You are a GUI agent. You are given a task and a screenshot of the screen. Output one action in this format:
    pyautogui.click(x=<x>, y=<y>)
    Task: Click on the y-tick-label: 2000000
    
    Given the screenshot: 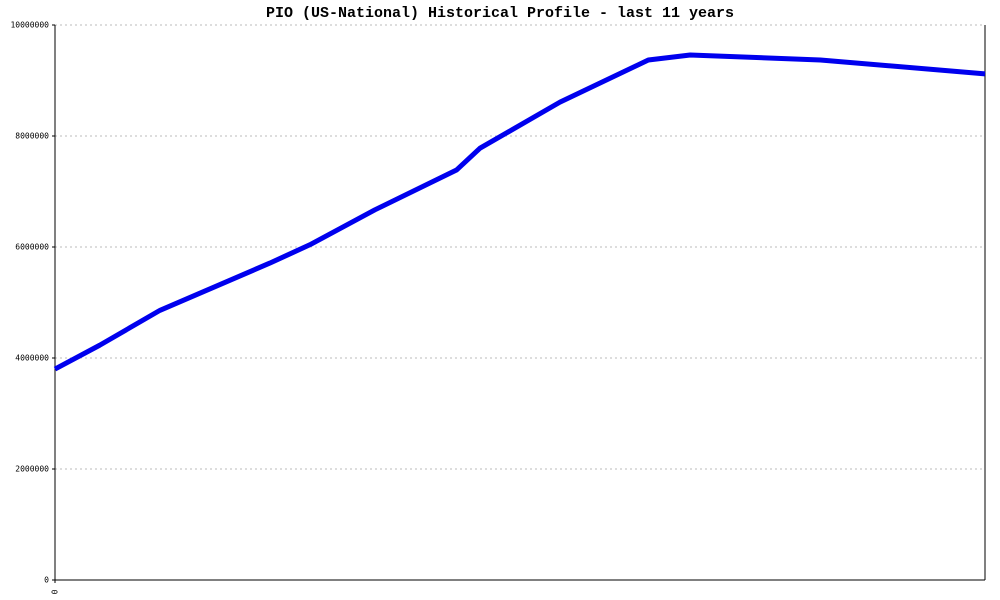 What is the action you would take?
    pyautogui.click(x=32, y=469)
    